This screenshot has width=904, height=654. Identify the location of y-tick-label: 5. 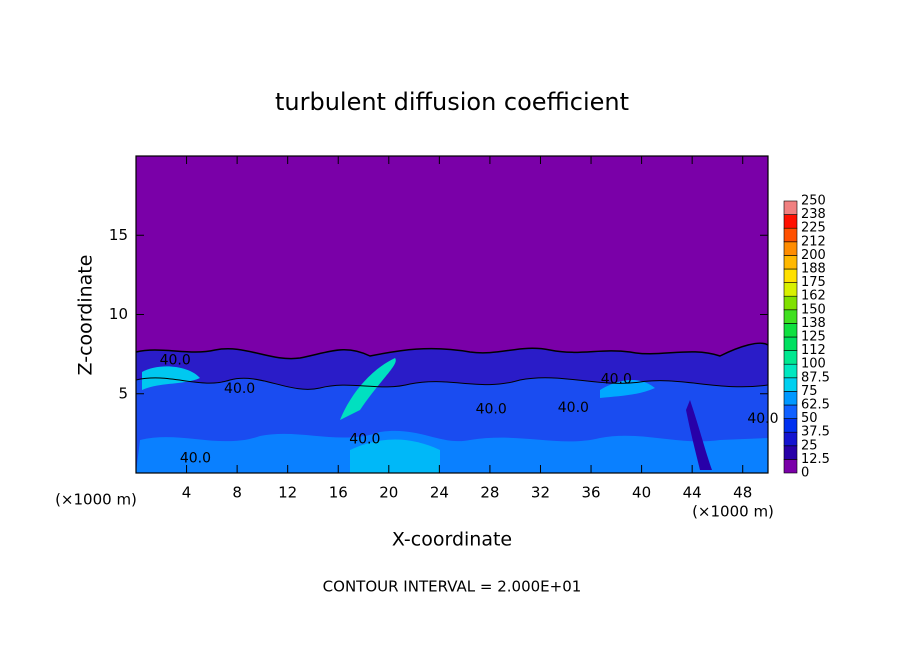
(123, 393).